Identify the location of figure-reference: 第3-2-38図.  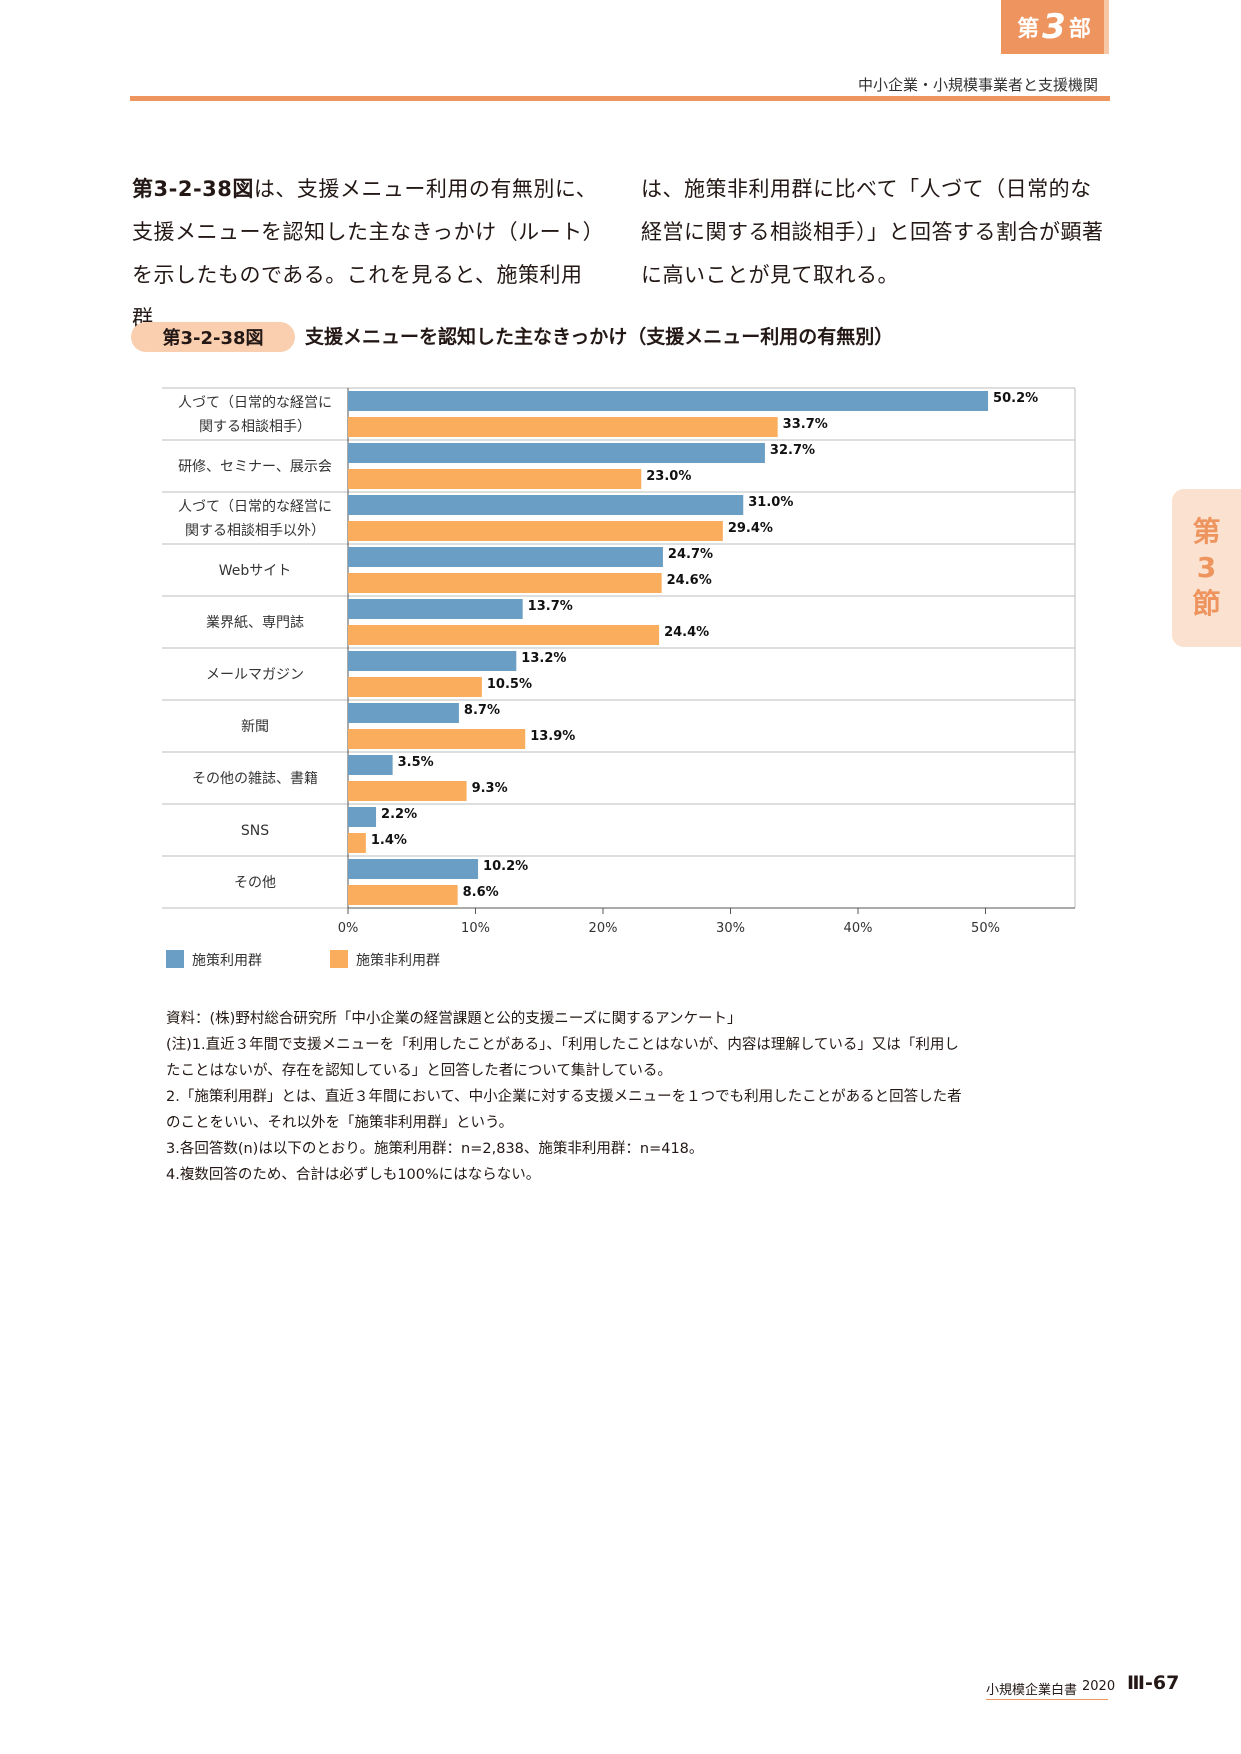
(193, 189).